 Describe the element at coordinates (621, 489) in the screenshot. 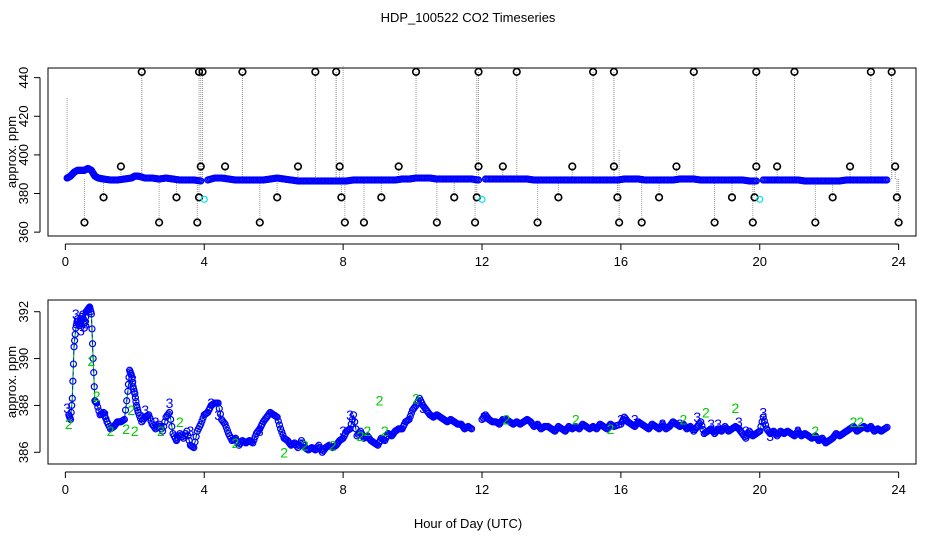

I see `bottom-x-tick-label: 16` at that location.